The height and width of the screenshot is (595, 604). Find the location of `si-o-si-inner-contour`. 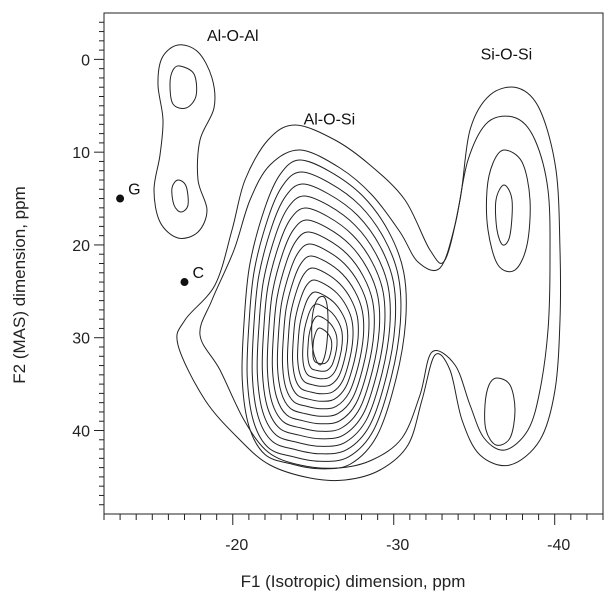

si-o-si-inner-contour is located at coordinates (503, 215).